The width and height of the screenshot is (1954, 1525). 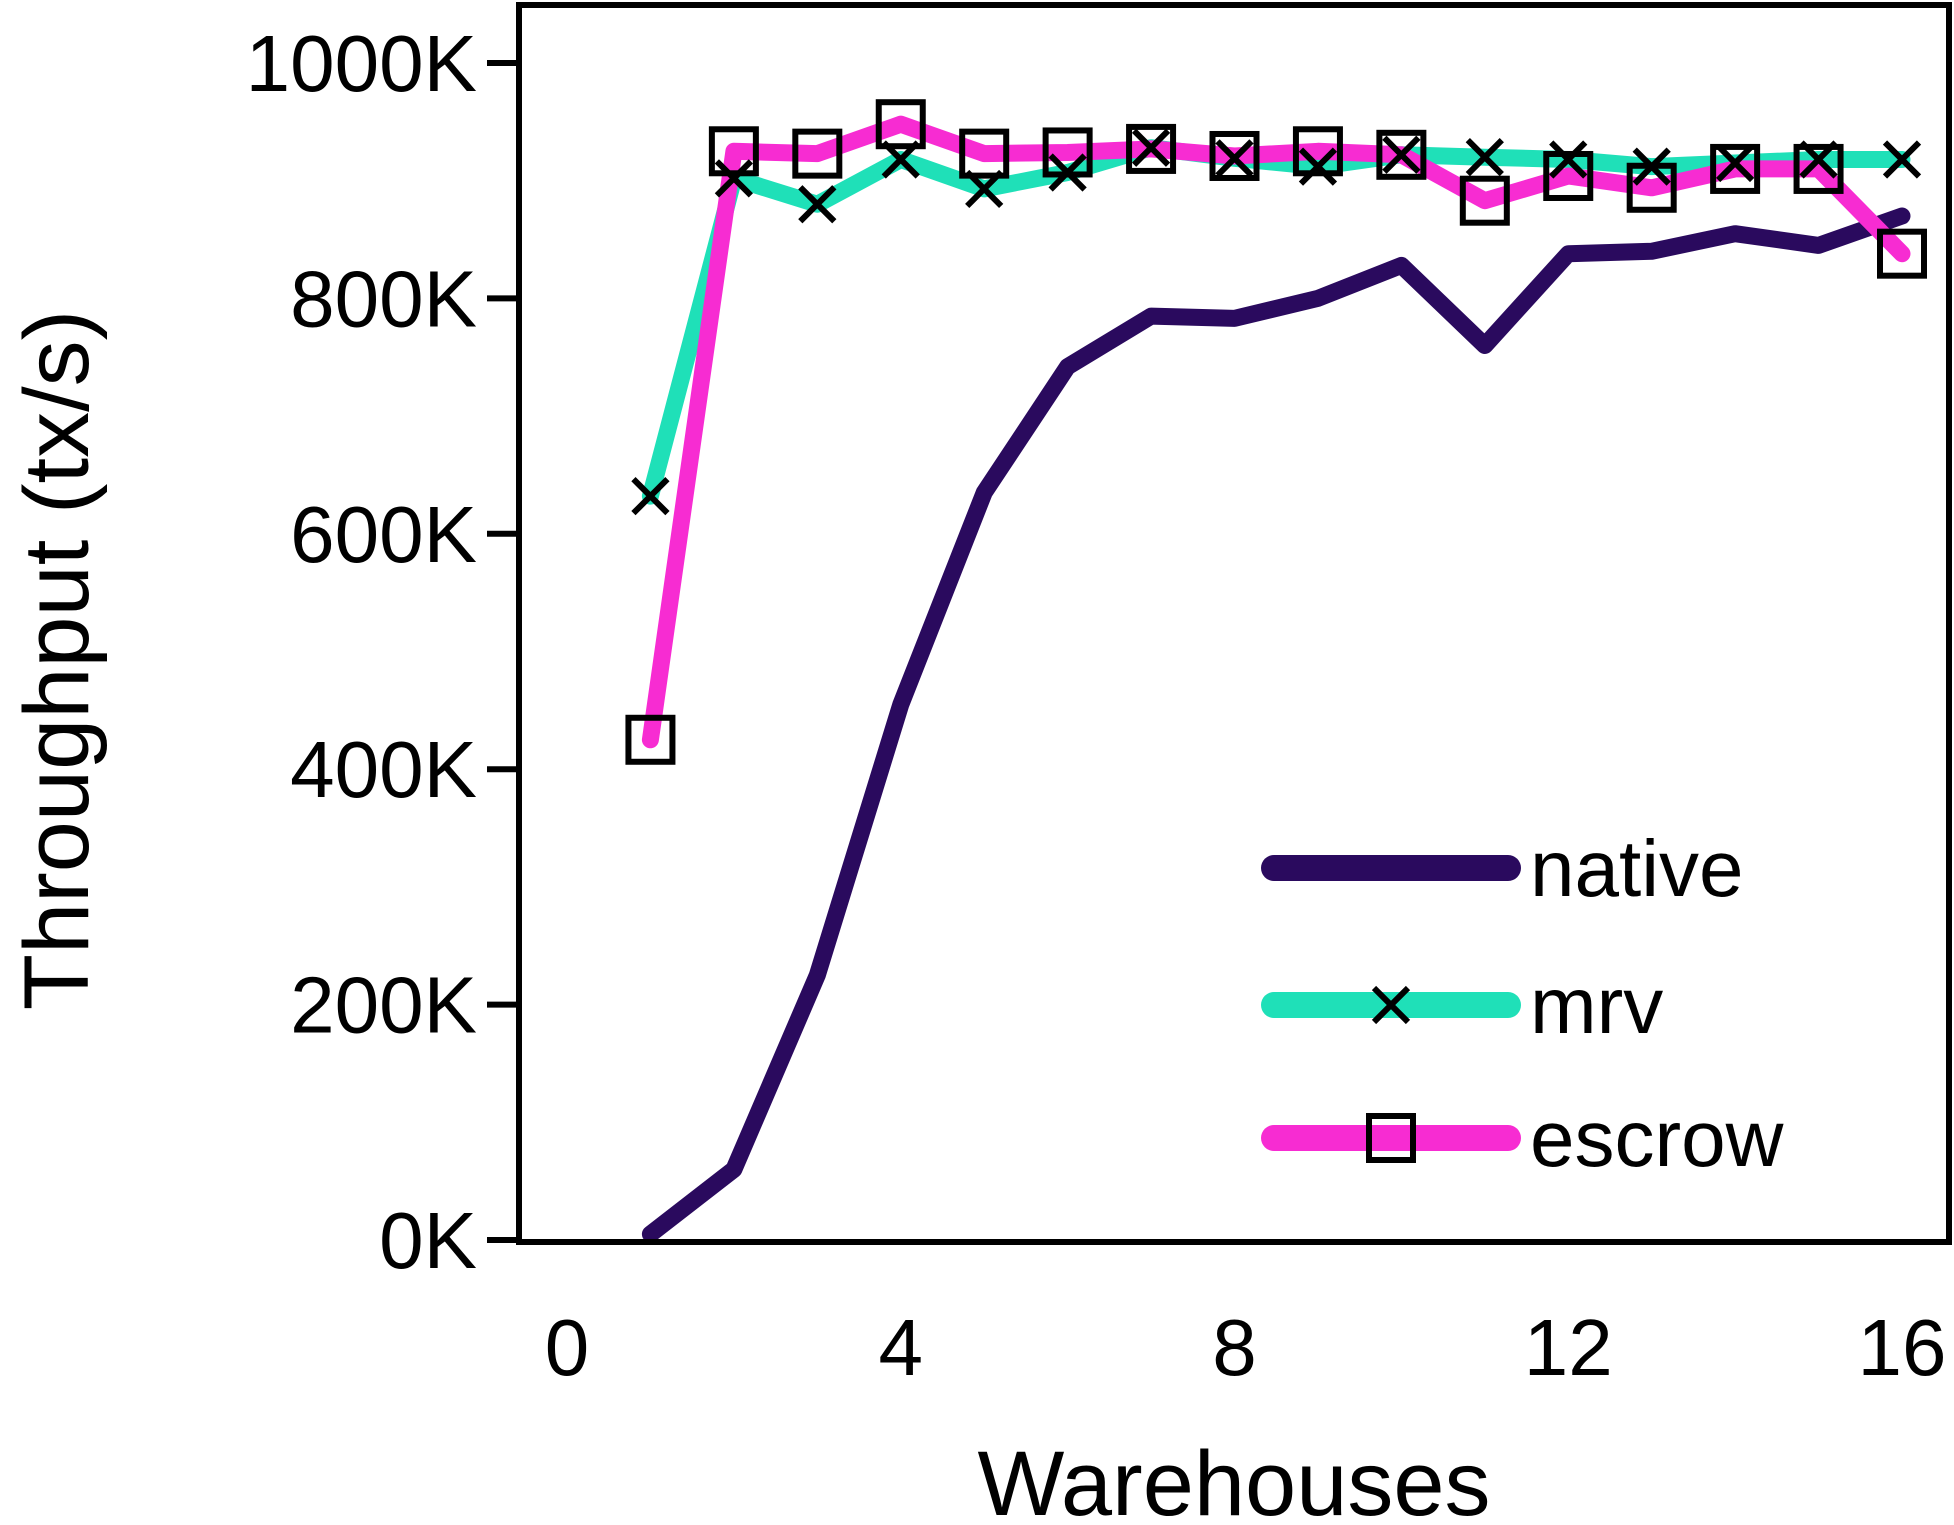 I want to click on x-axis-title: Warehouses, so click(x=1233, y=1479).